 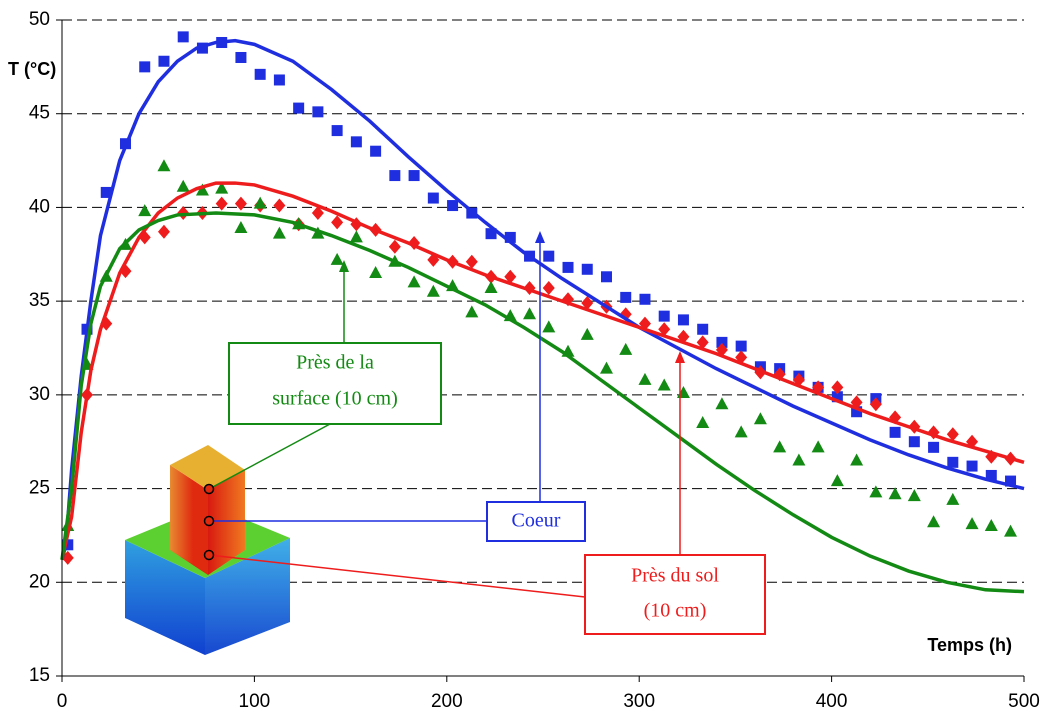 I want to click on x-tick-label: 100, so click(x=255, y=701).